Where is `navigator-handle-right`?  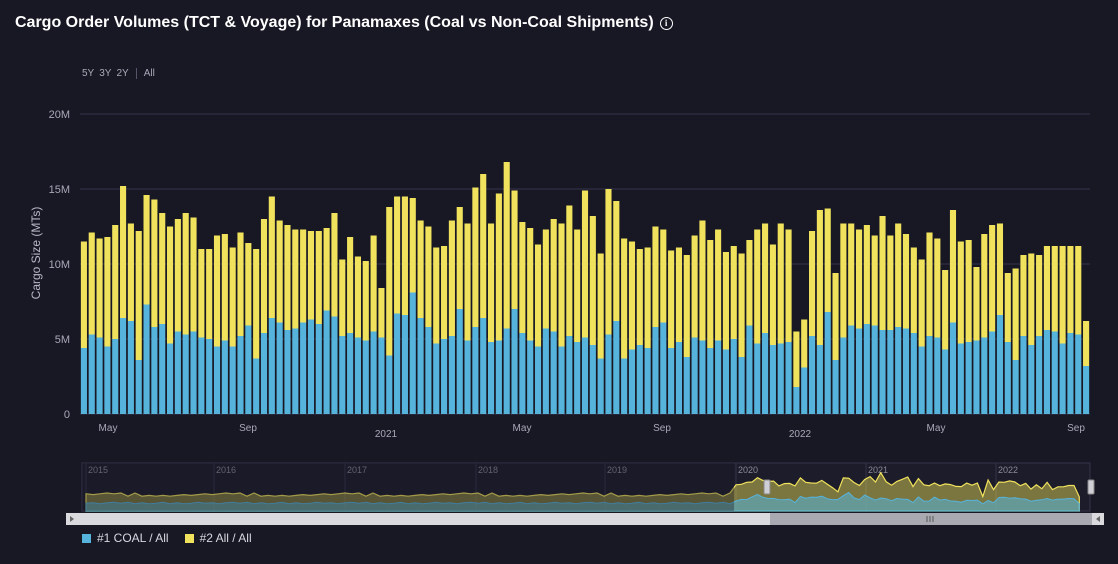 navigator-handle-right is located at coordinates (1091, 487).